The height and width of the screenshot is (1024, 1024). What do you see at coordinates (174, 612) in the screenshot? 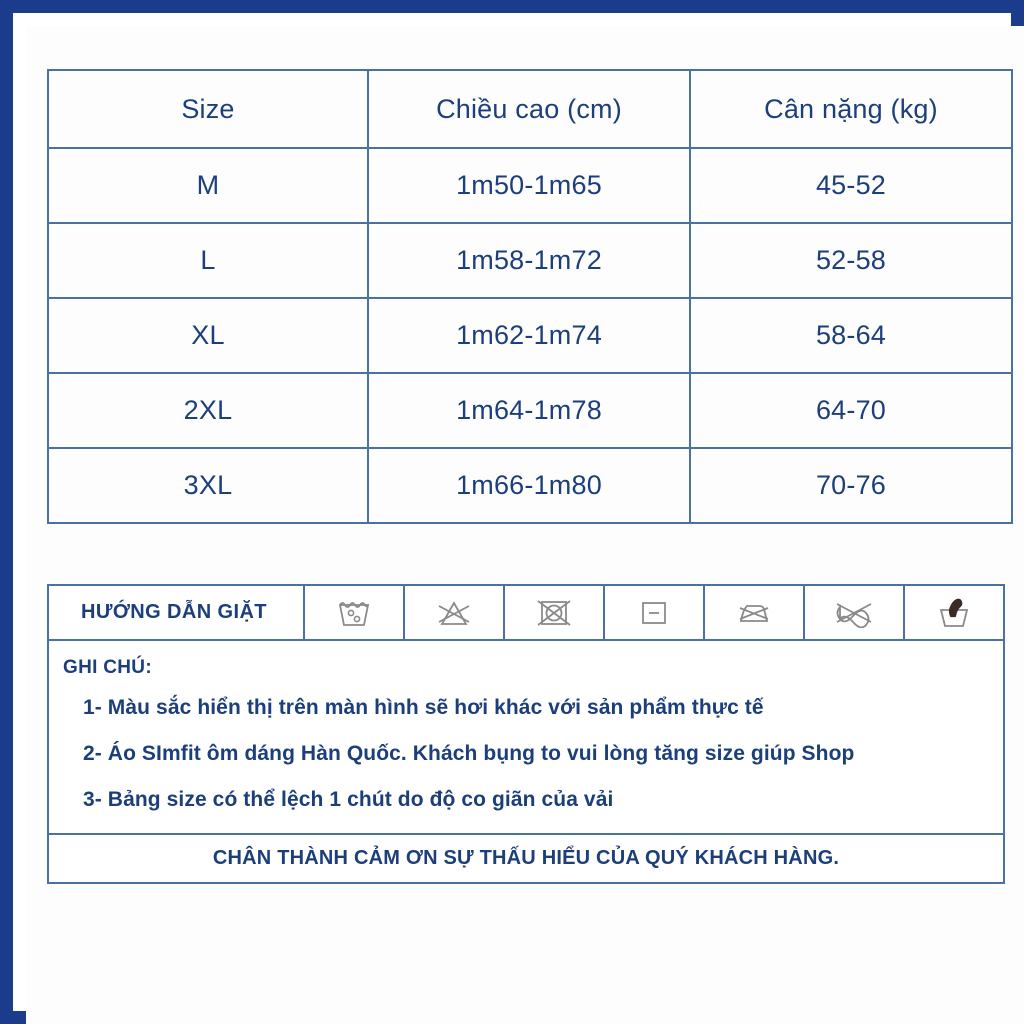
I see `care-instructions-label: HƯỚNG DẪN GIẶT` at bounding box center [174, 612].